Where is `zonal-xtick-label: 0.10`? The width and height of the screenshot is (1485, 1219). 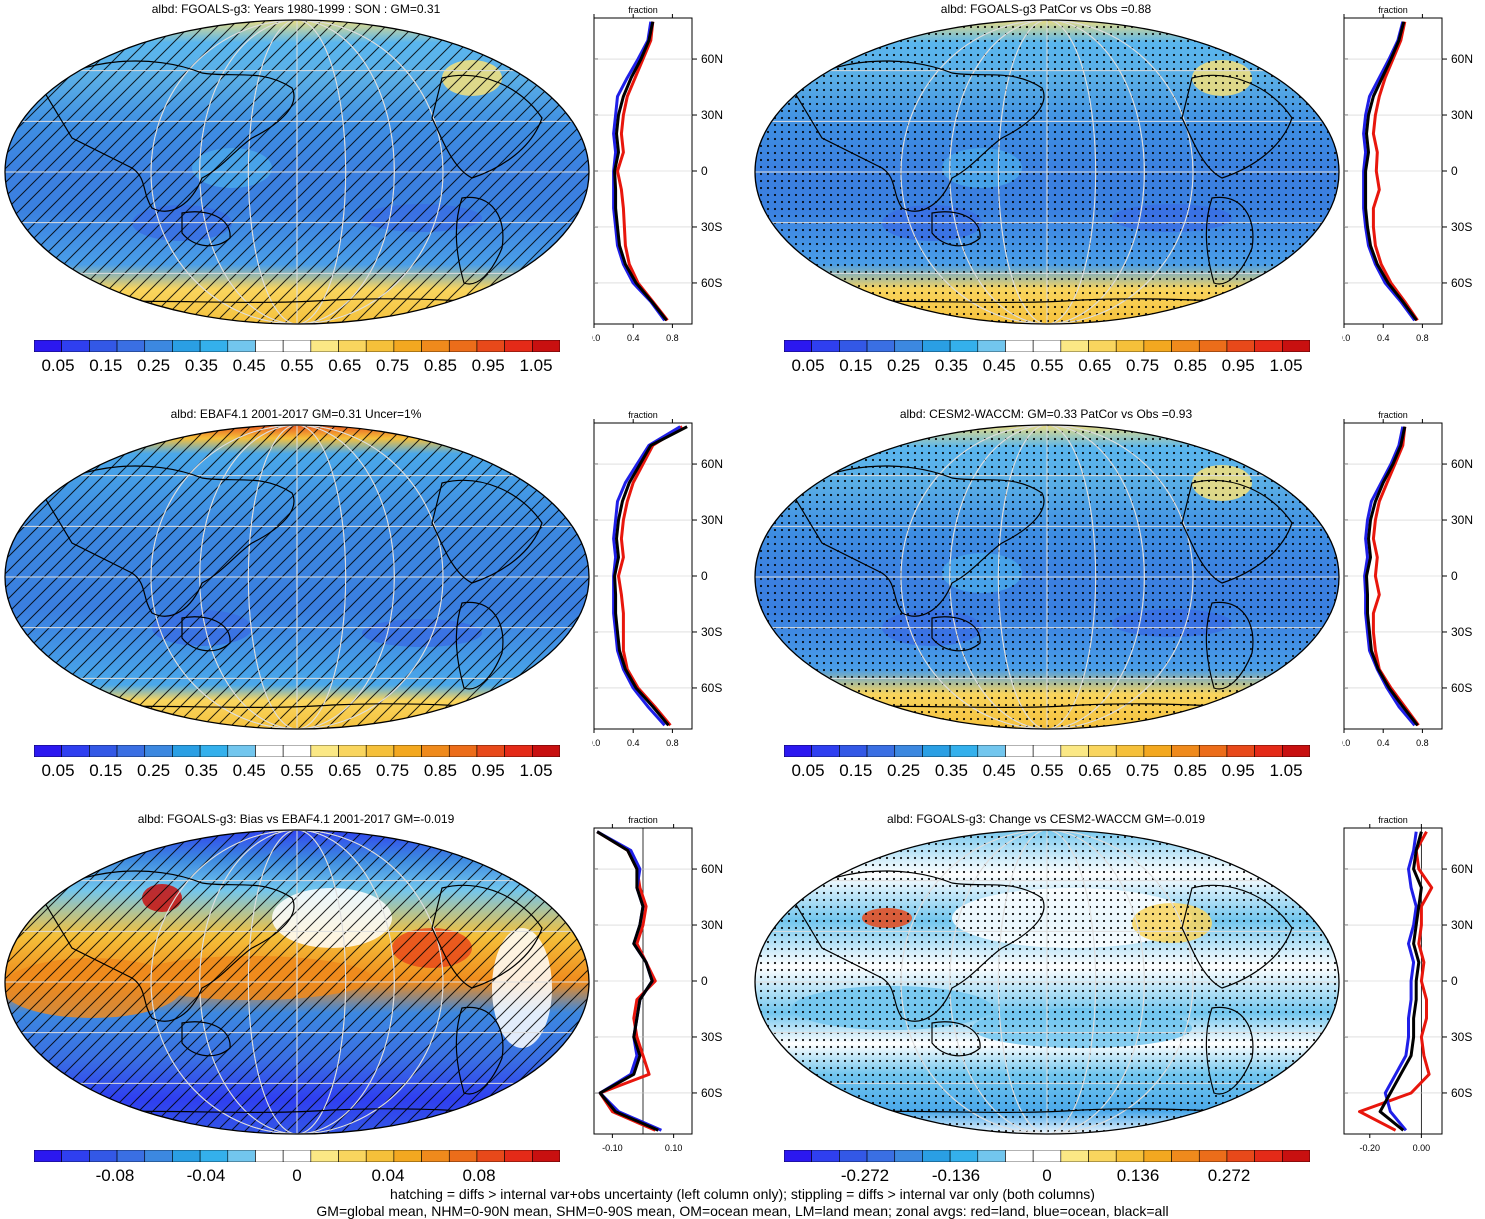 zonal-xtick-label: 0.10 is located at coordinates (674, 1148).